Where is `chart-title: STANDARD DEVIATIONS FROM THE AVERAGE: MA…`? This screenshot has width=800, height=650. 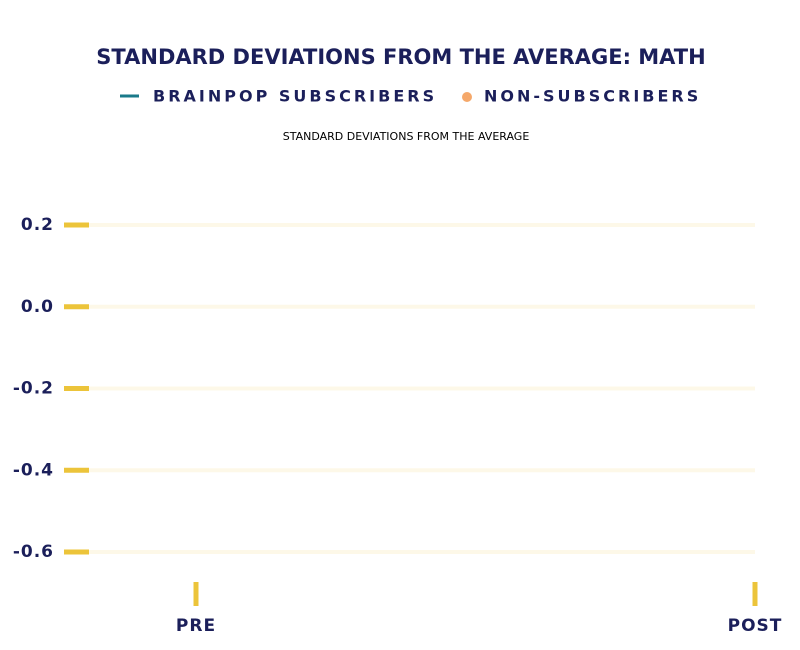 chart-title: STANDARD DEVIATIONS FROM THE AVERAGE: MA… is located at coordinates (400, 57).